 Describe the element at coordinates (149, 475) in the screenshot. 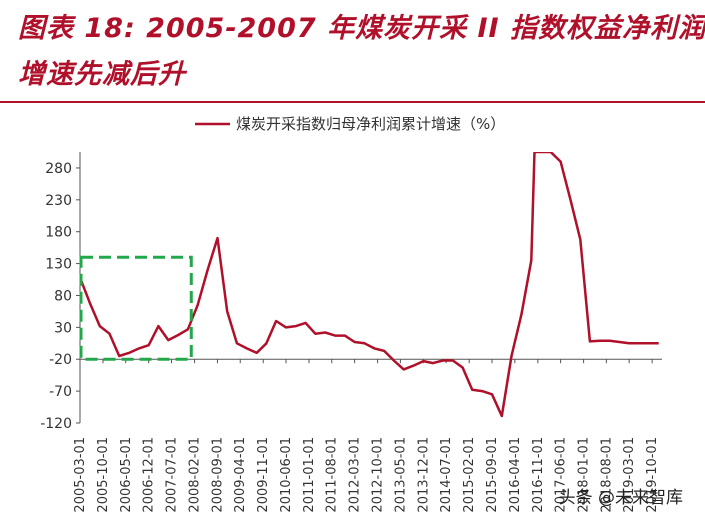

I see `x-tick-label: 2006-12-01` at that location.